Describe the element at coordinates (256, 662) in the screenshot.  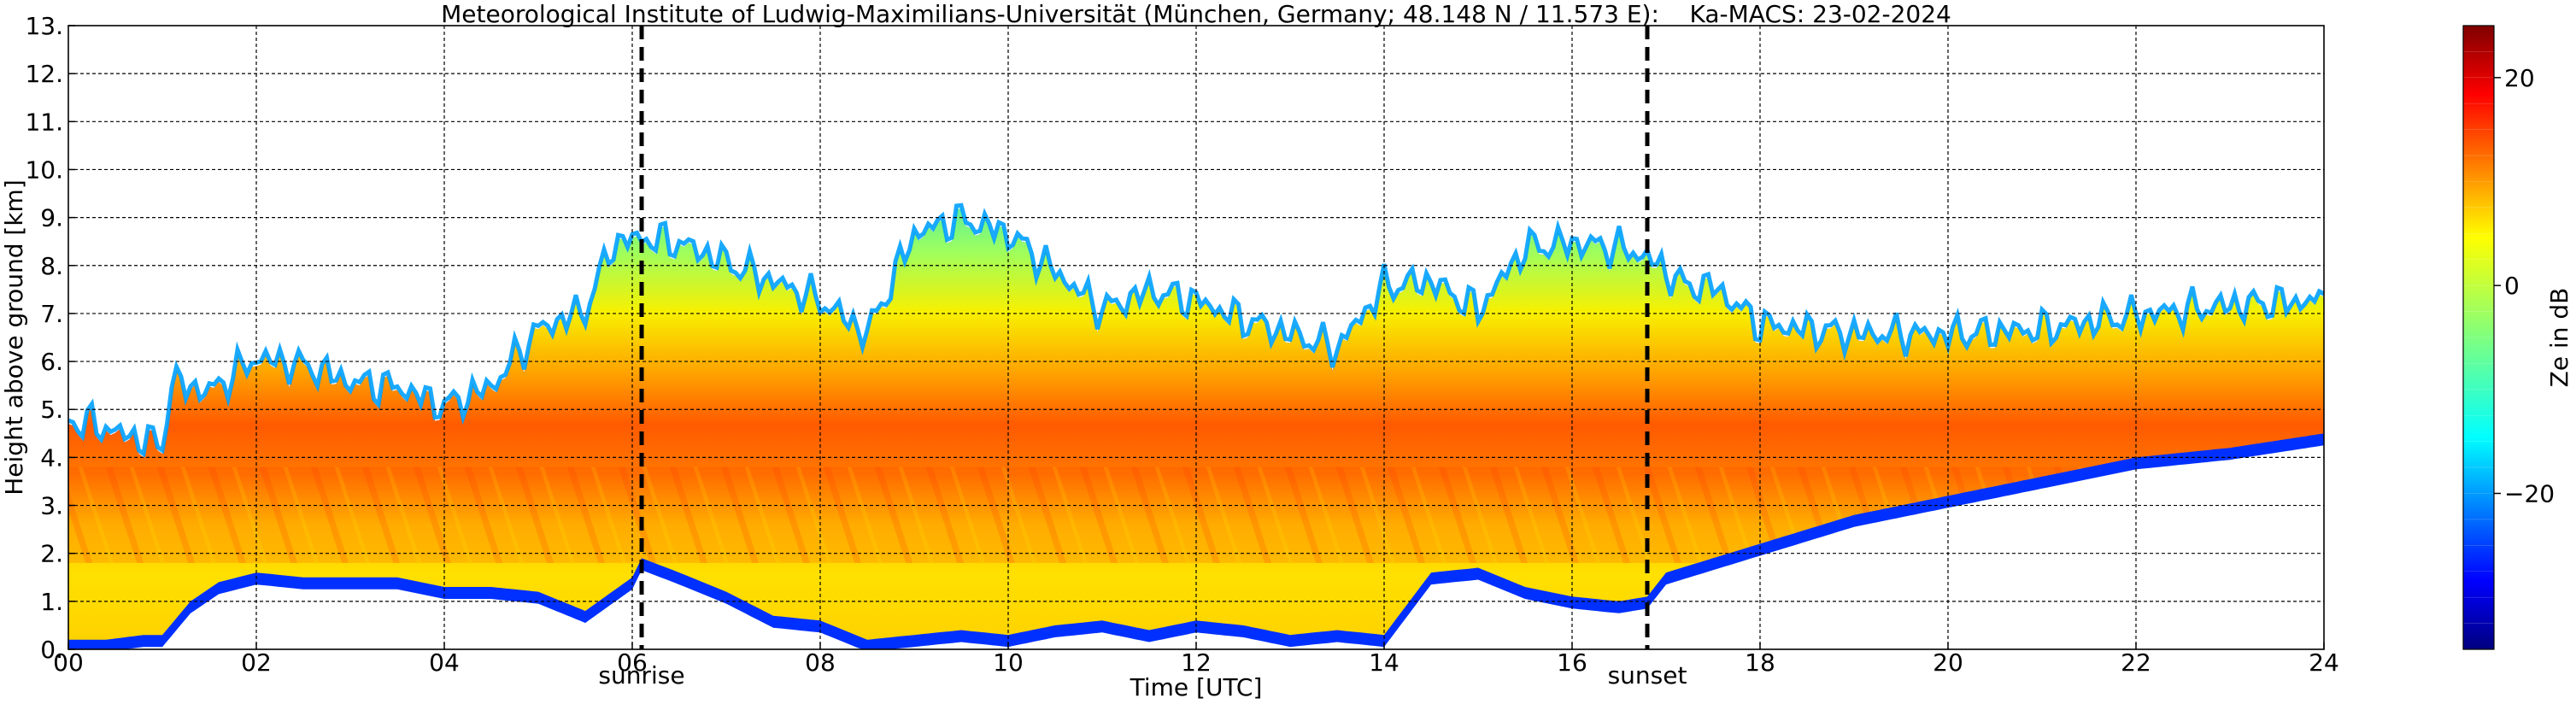
I see `x-tick-label: 02` at that location.